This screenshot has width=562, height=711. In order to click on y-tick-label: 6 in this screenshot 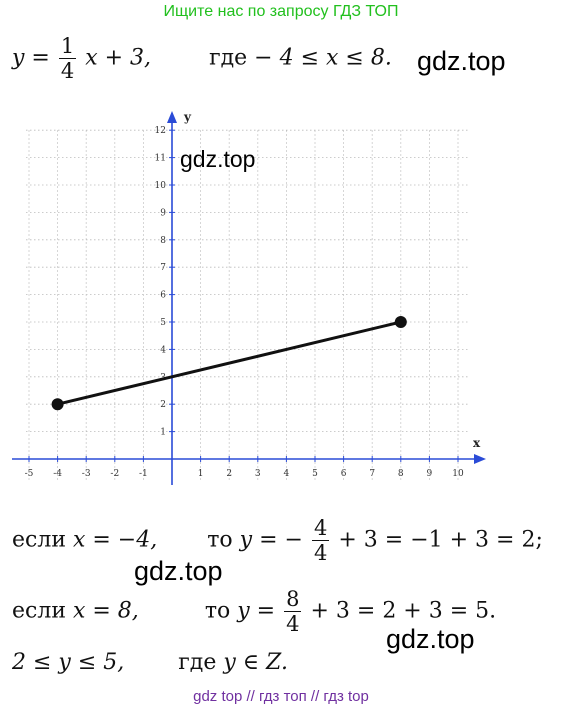, I will do `click(163, 296)`.